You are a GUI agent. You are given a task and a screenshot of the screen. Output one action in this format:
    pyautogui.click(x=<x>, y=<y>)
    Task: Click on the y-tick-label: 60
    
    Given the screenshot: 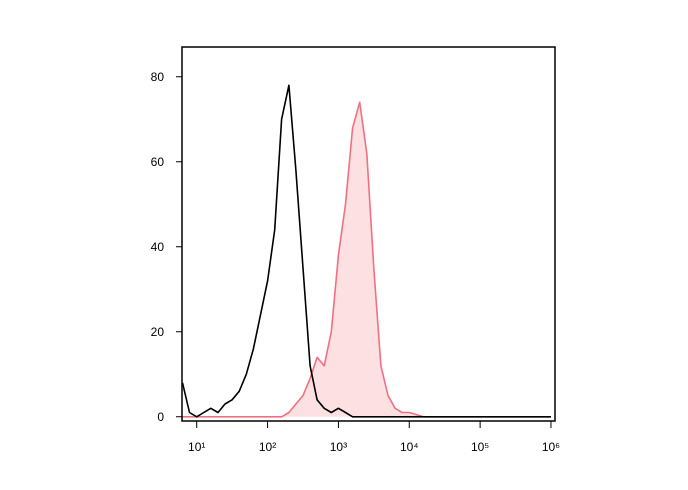 What is the action you would take?
    pyautogui.click(x=158, y=162)
    